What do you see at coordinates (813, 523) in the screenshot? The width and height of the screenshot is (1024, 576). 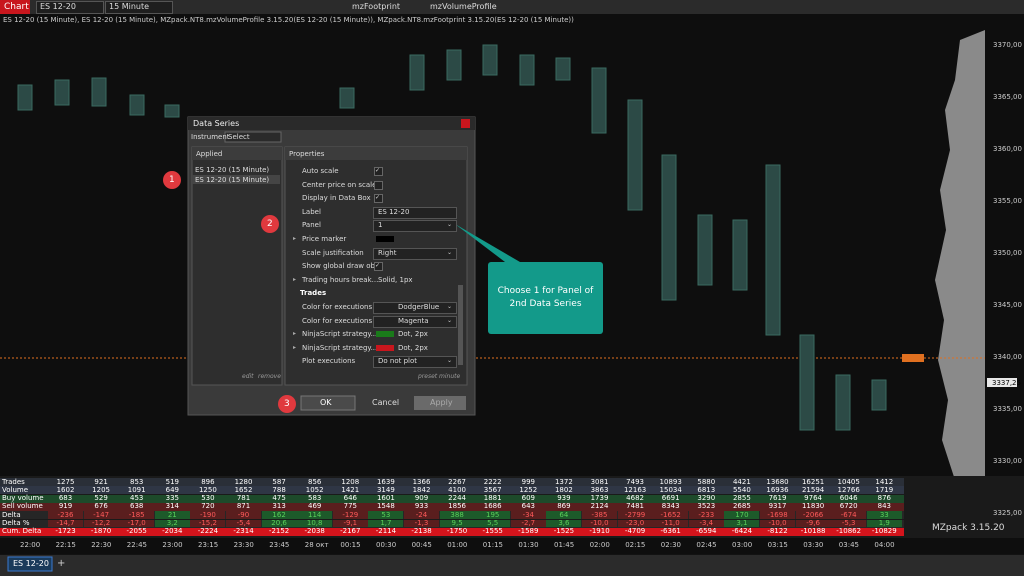 I see `table-cell: -9,6` at bounding box center [813, 523].